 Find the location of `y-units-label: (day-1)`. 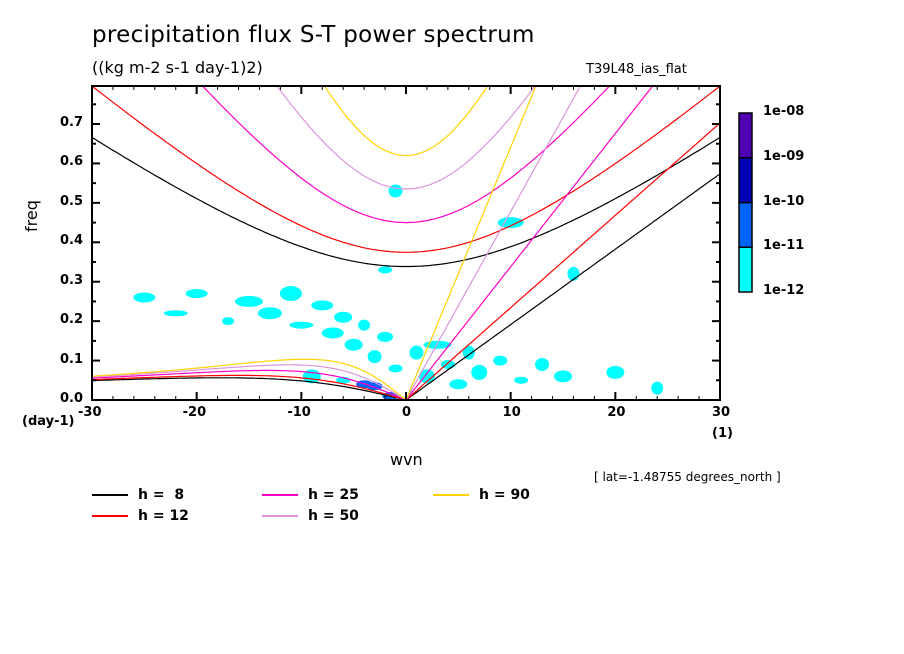

y-units-label: (day-1) is located at coordinates (48, 421).